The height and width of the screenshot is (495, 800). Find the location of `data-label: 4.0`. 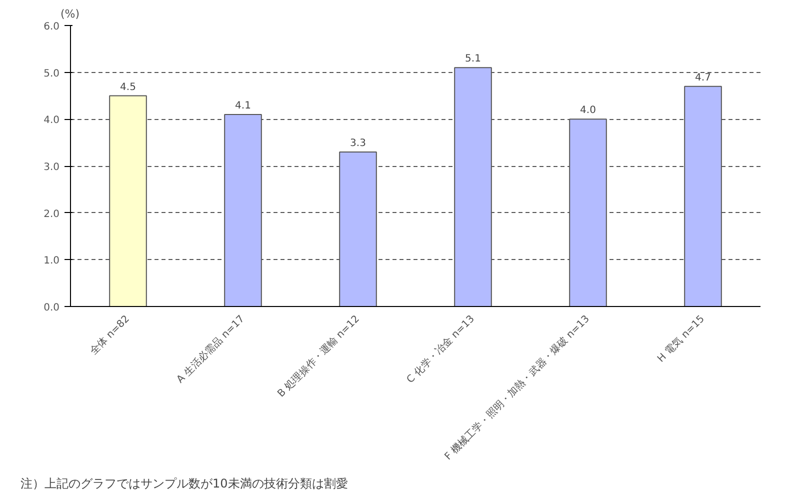

data-label: 4.0 is located at coordinates (588, 110).